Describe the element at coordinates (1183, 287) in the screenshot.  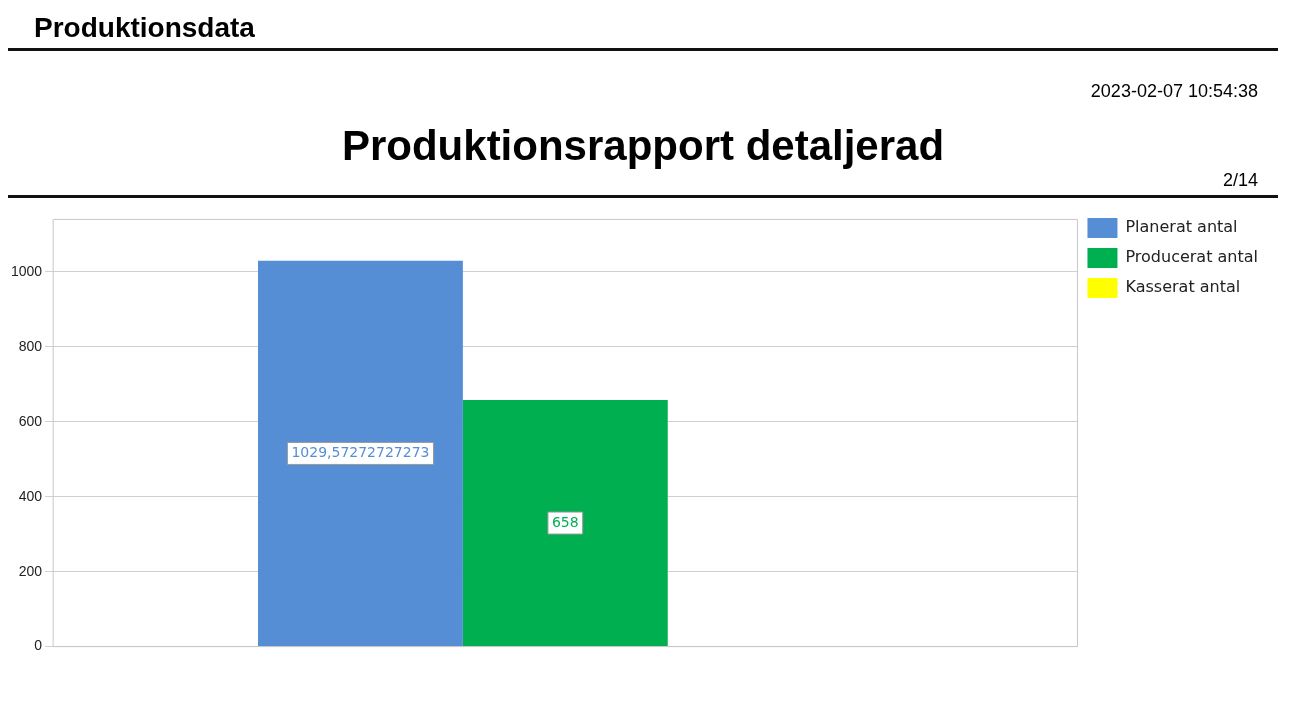
I see `legend-label: Kasserat antal` at that location.